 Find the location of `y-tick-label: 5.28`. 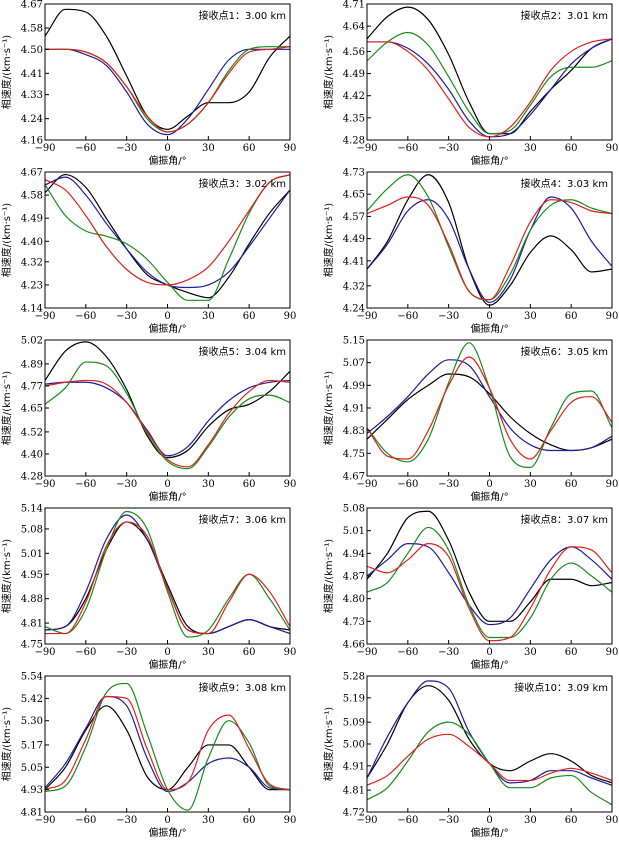

y-tick-label: 5.28 is located at coordinates (354, 677).